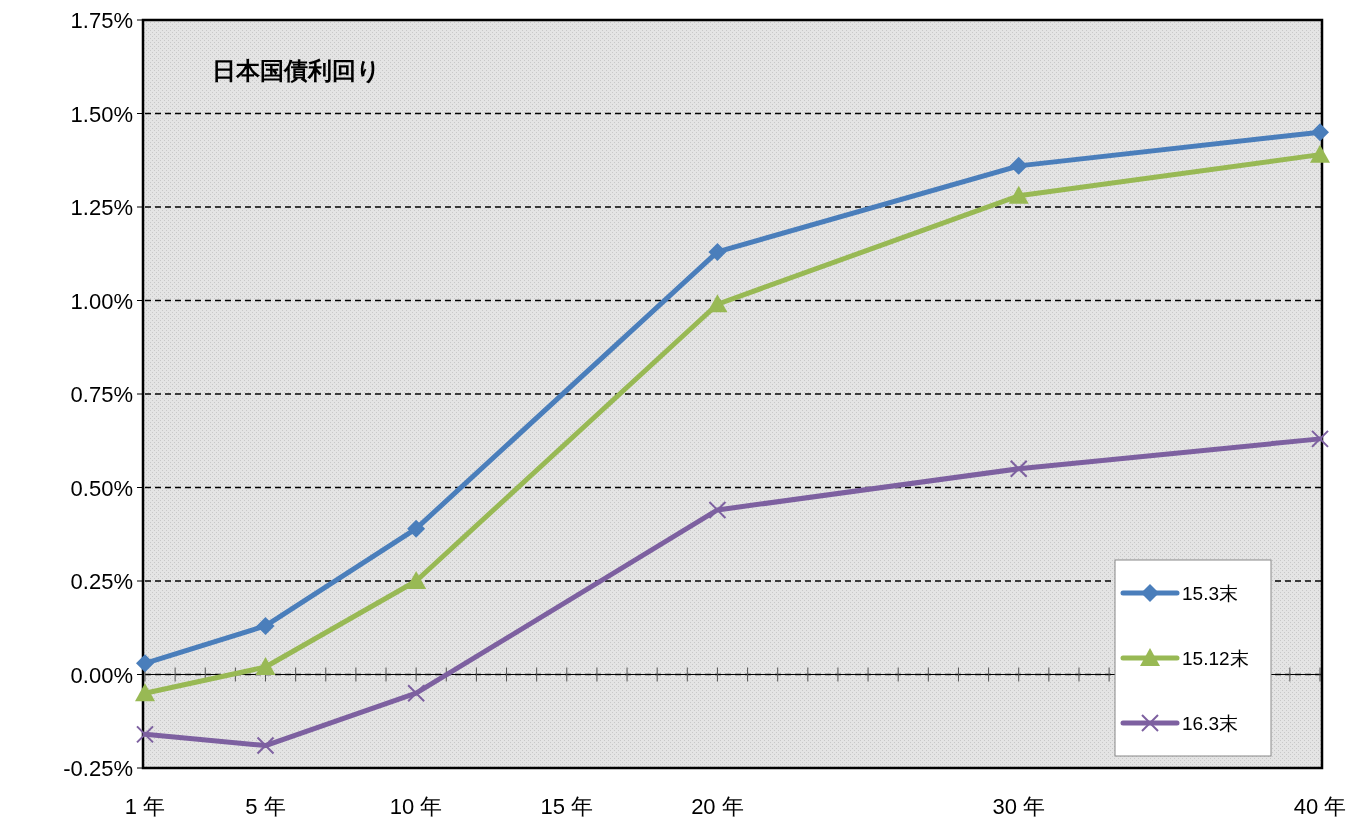 The image size is (1360, 825). I want to click on y-tick-label: 1.00%, so click(101, 301).